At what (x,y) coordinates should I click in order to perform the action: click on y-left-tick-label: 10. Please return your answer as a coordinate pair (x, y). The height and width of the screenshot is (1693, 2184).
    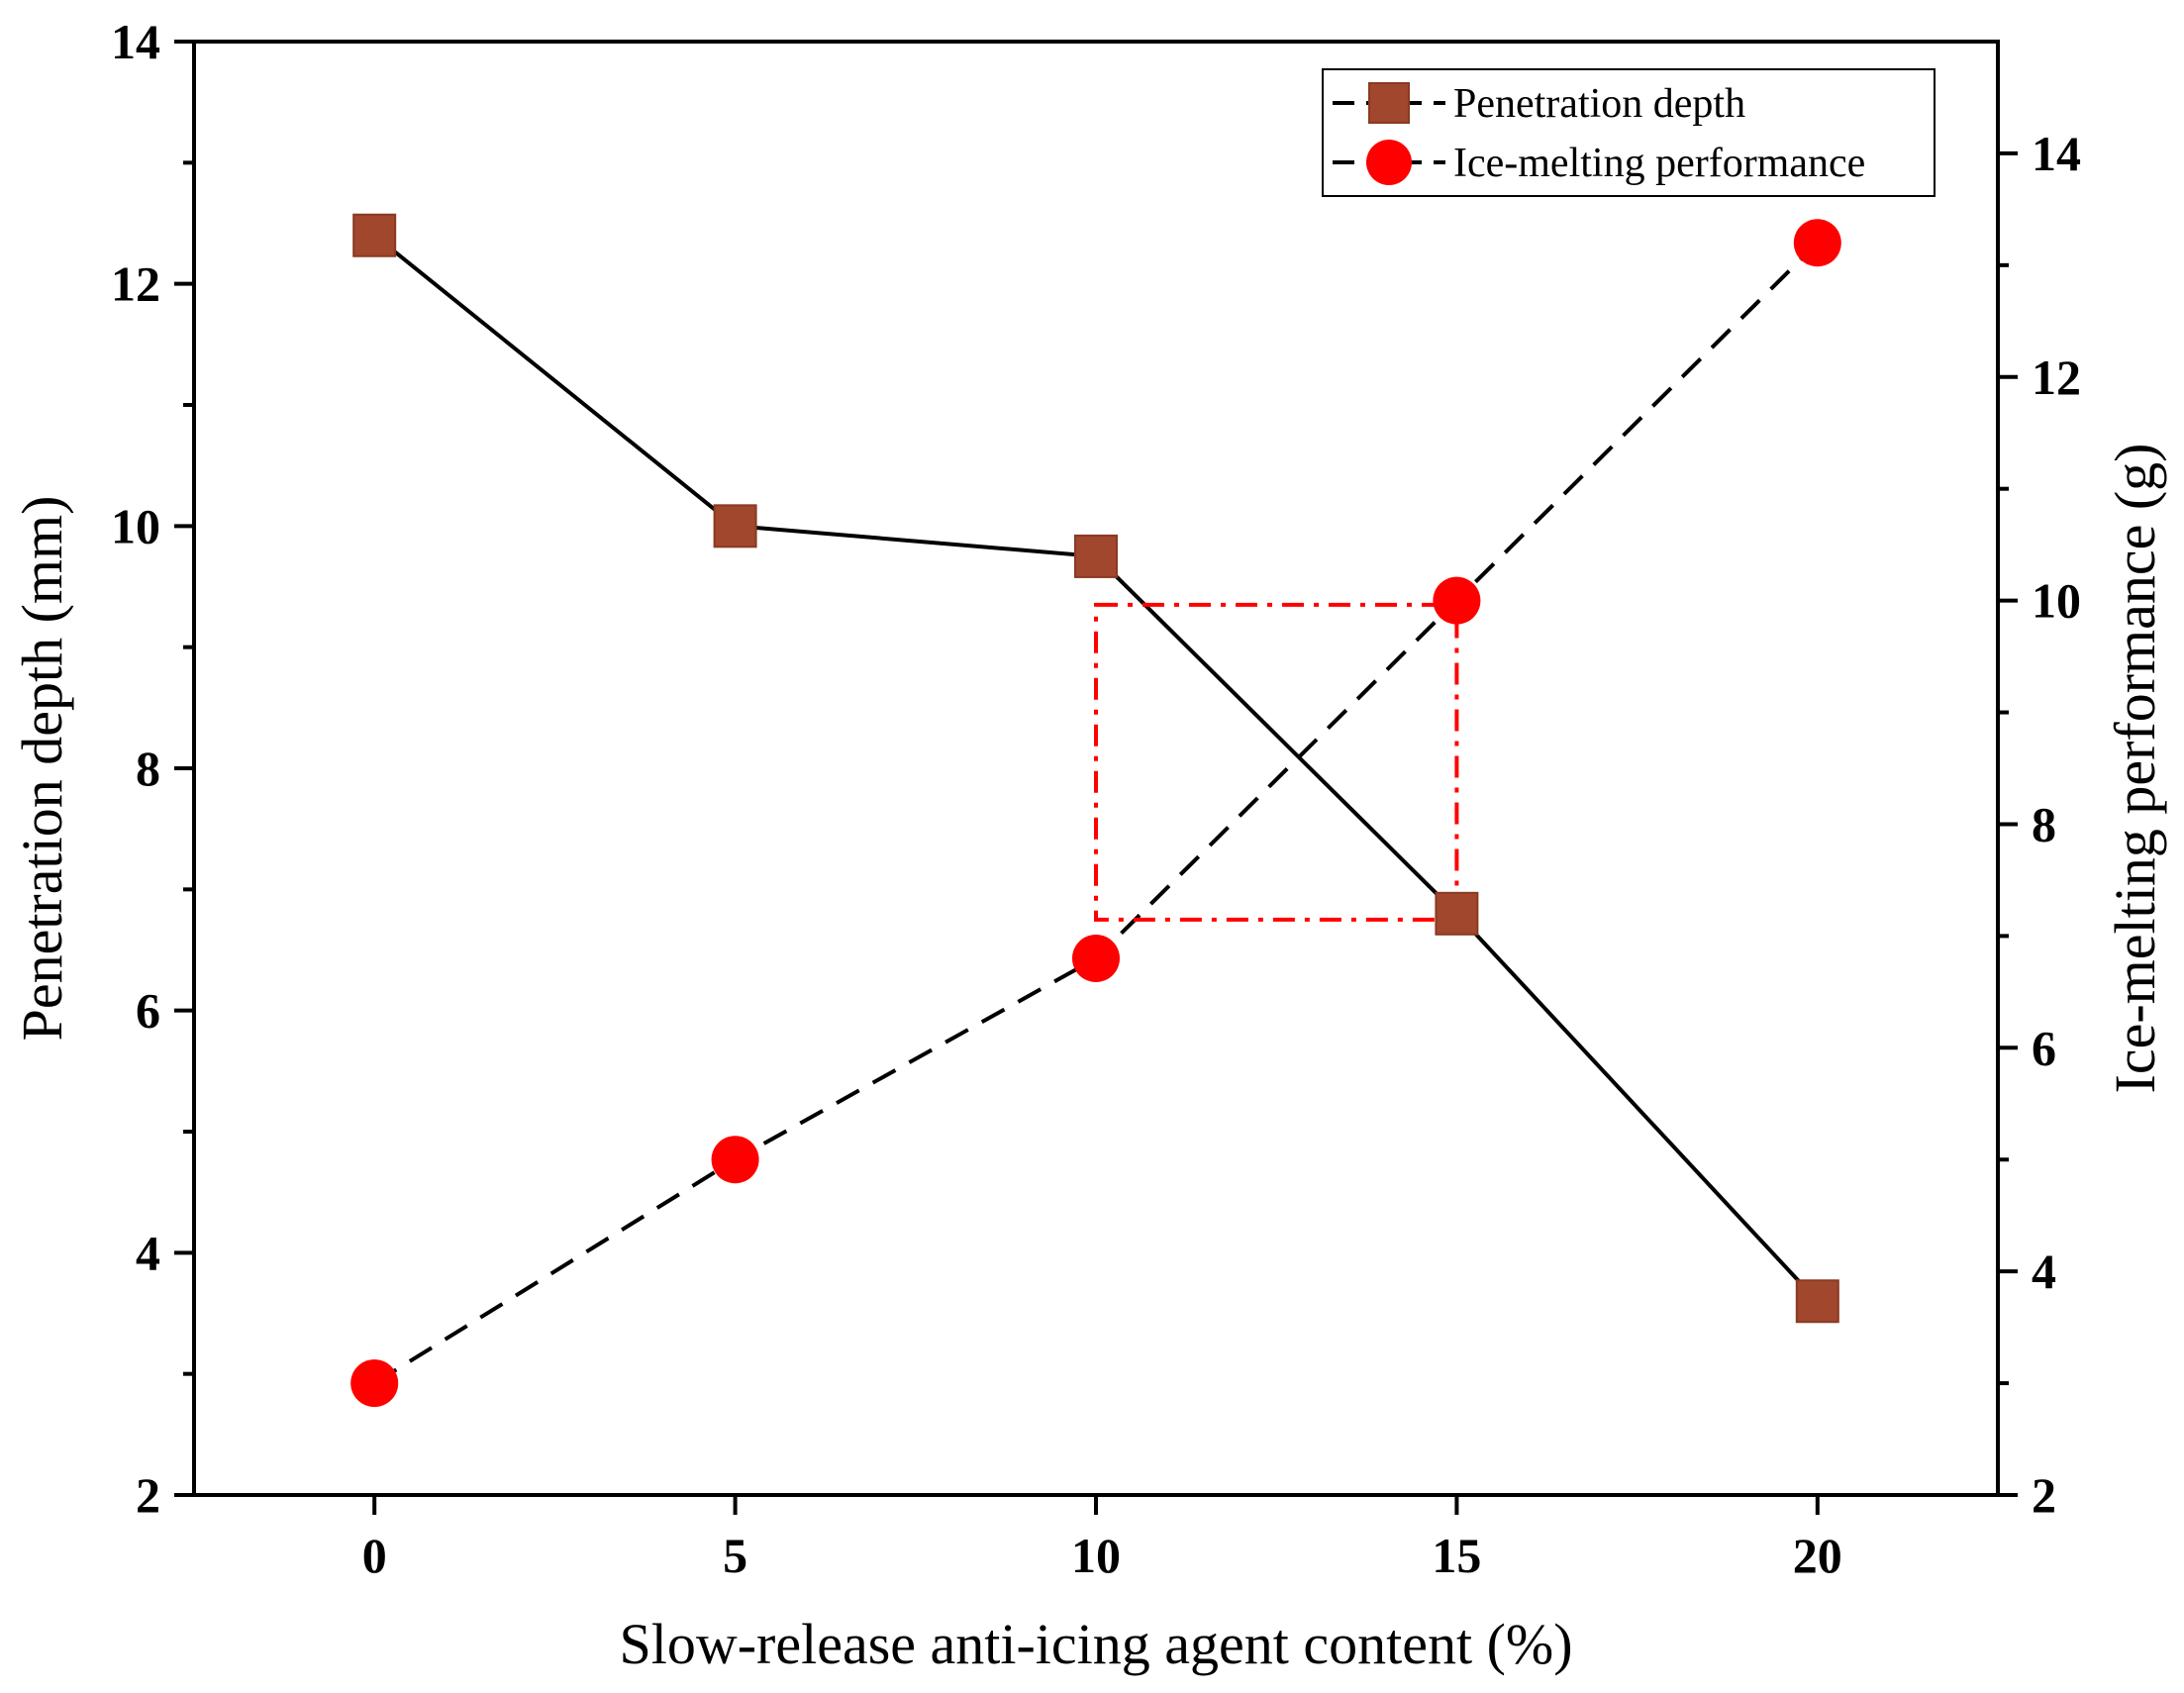
    Looking at the image, I should click on (135, 526).